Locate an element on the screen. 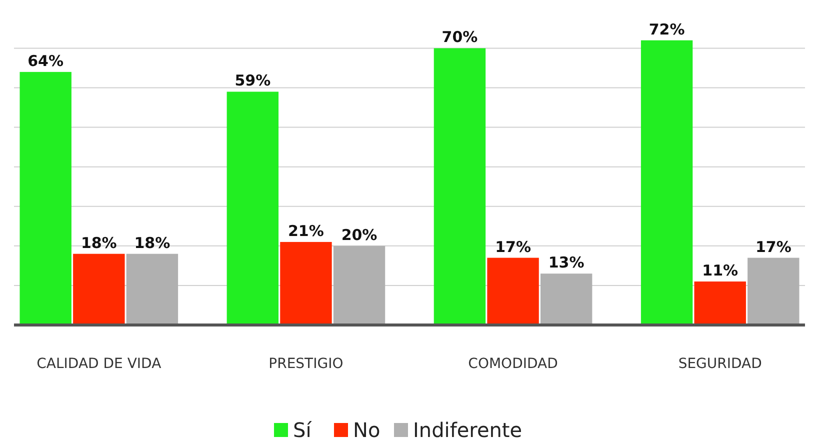 This screenshot has height=444, width=815. legend-label: Sí is located at coordinates (303, 430).